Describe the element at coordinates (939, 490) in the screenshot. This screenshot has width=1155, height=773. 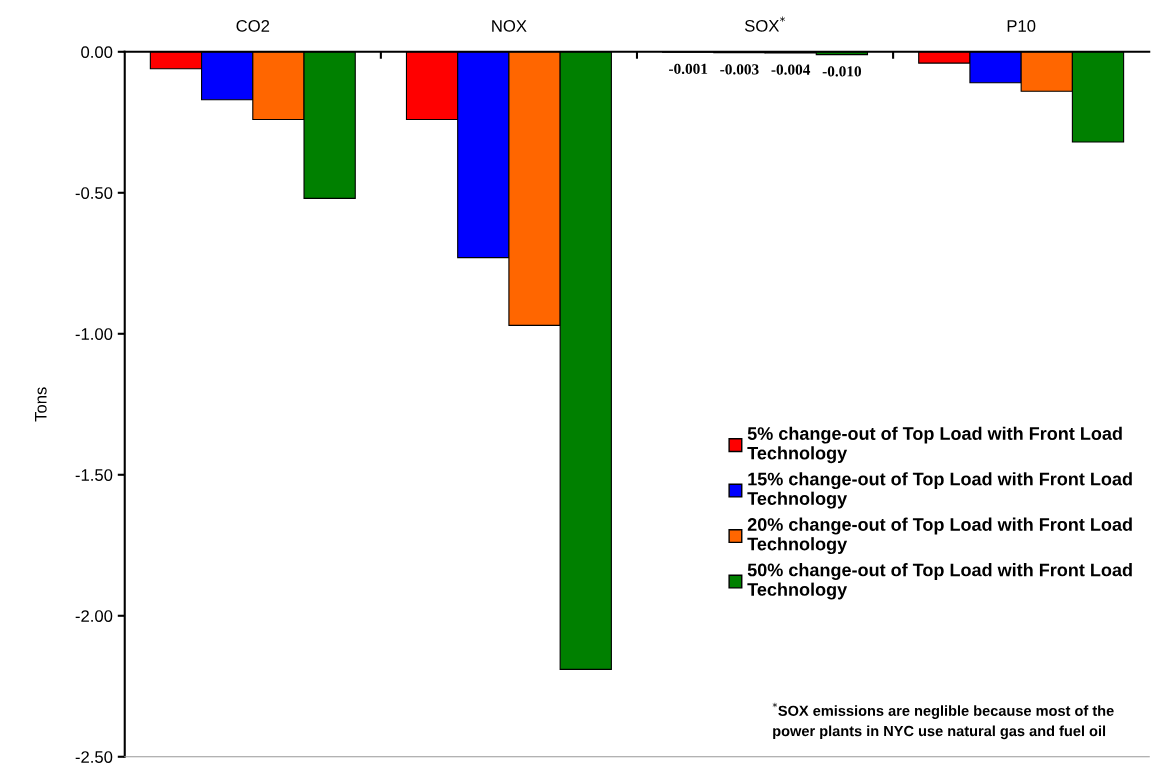
I see `legend-label: 15% change-out of Top Load with Front Load Technology` at that location.